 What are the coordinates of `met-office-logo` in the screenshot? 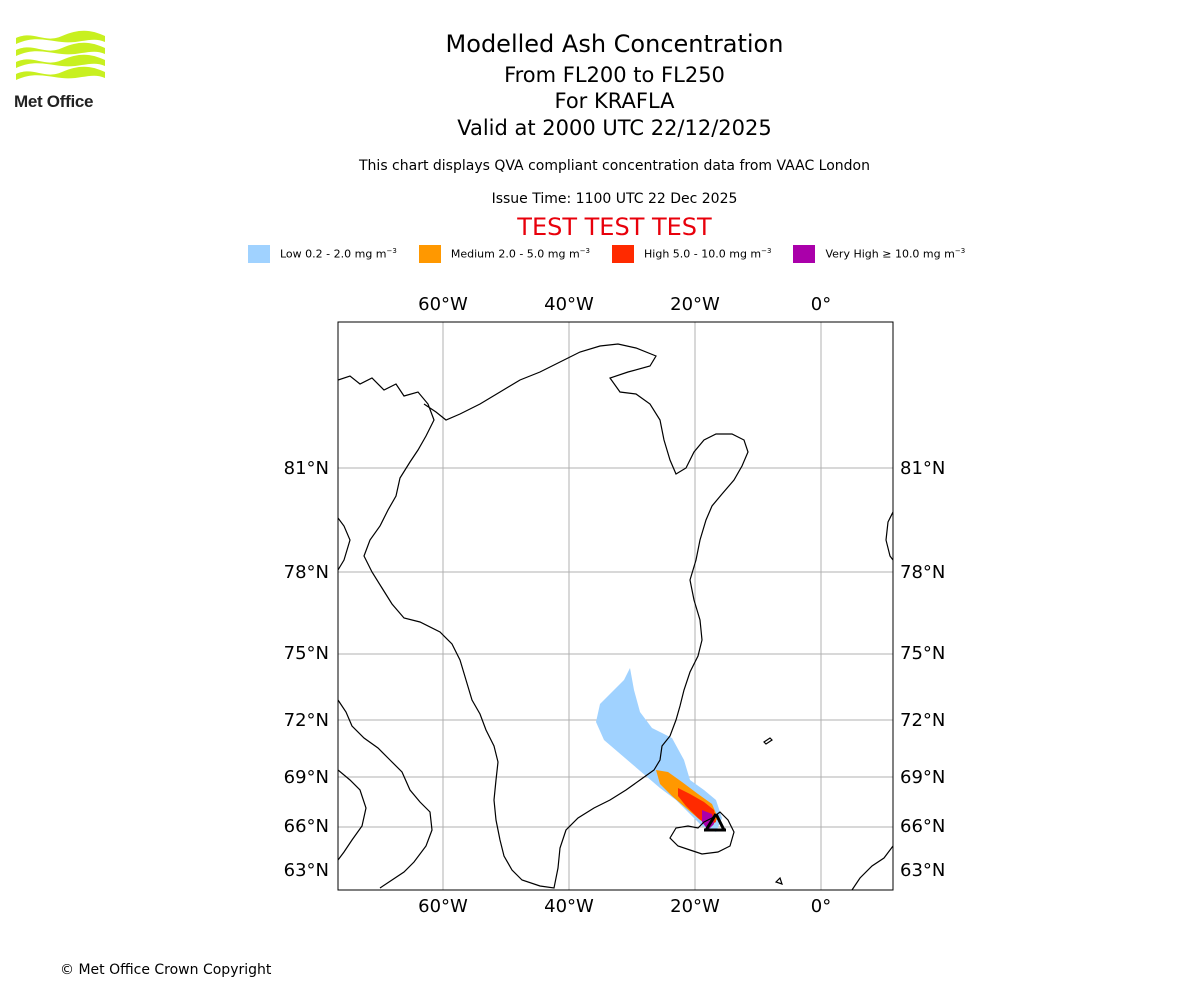 It's located at (60, 71).